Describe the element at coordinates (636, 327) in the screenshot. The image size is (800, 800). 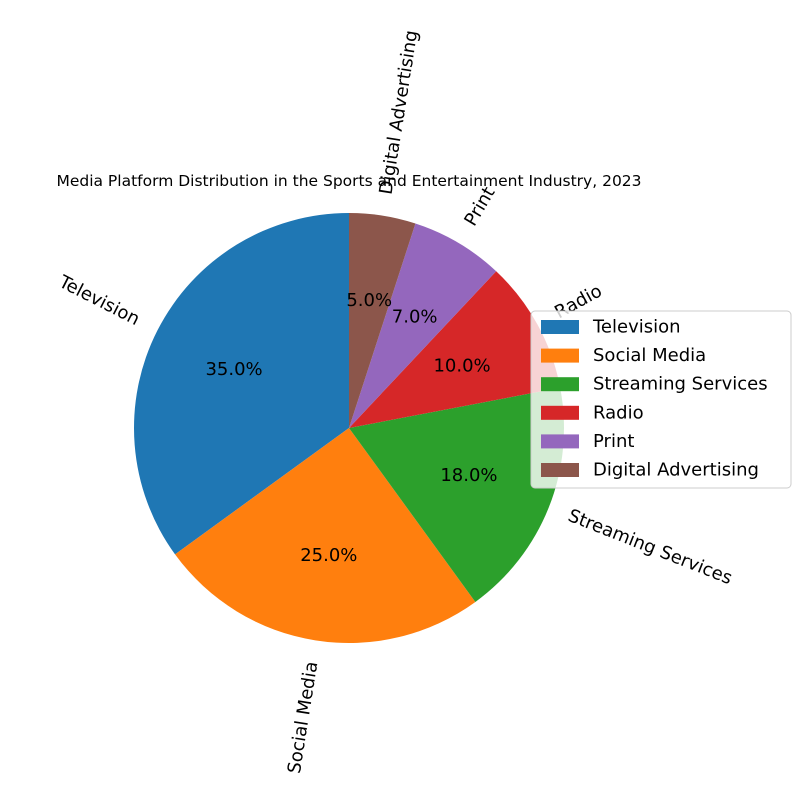
I see `legend-label-television: Television` at that location.